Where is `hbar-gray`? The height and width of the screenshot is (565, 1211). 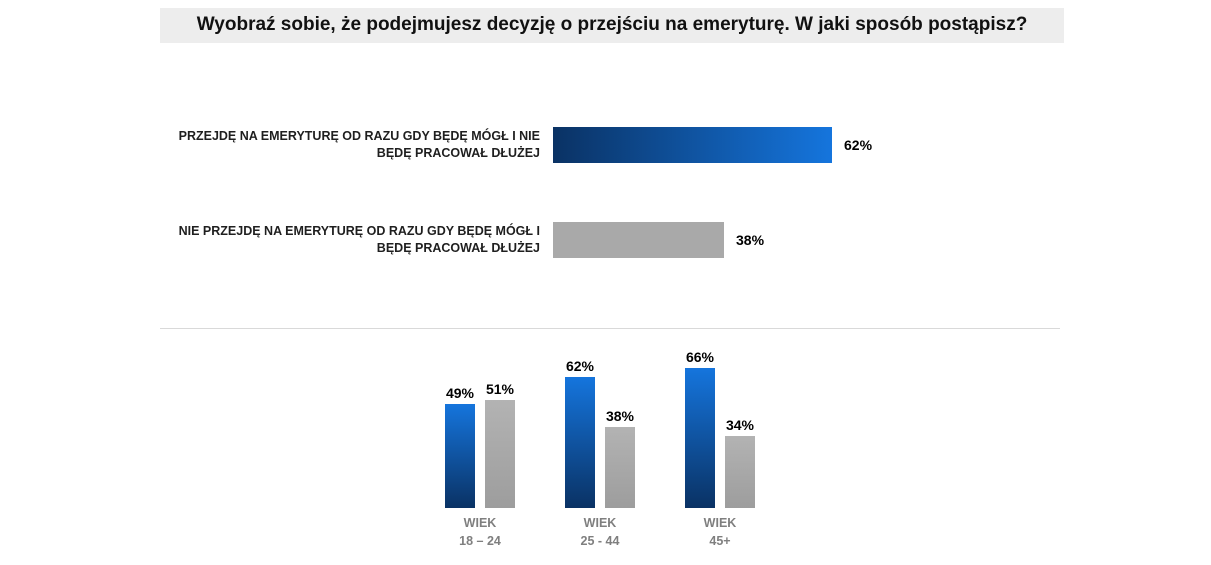
hbar-gray is located at coordinates (638, 239).